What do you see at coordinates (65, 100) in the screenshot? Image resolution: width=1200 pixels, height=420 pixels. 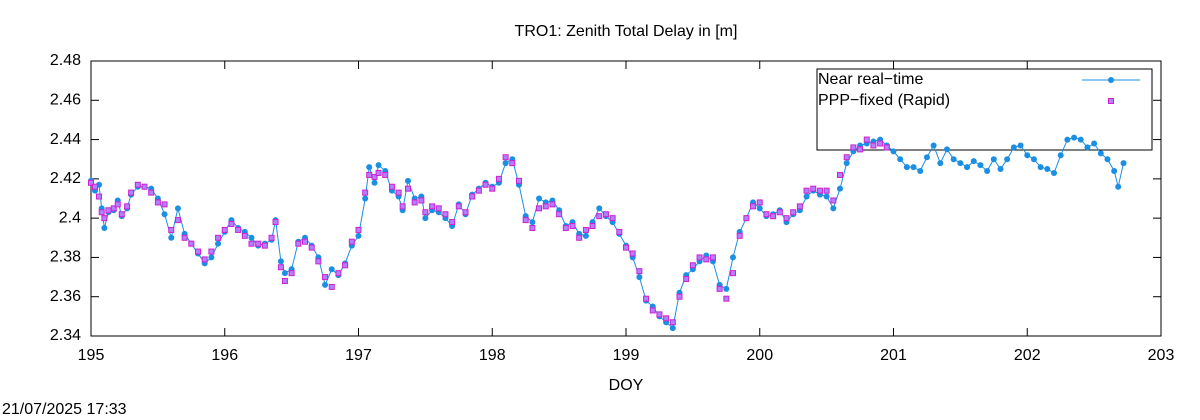 I see `y-tick-label: 2.46` at bounding box center [65, 100].